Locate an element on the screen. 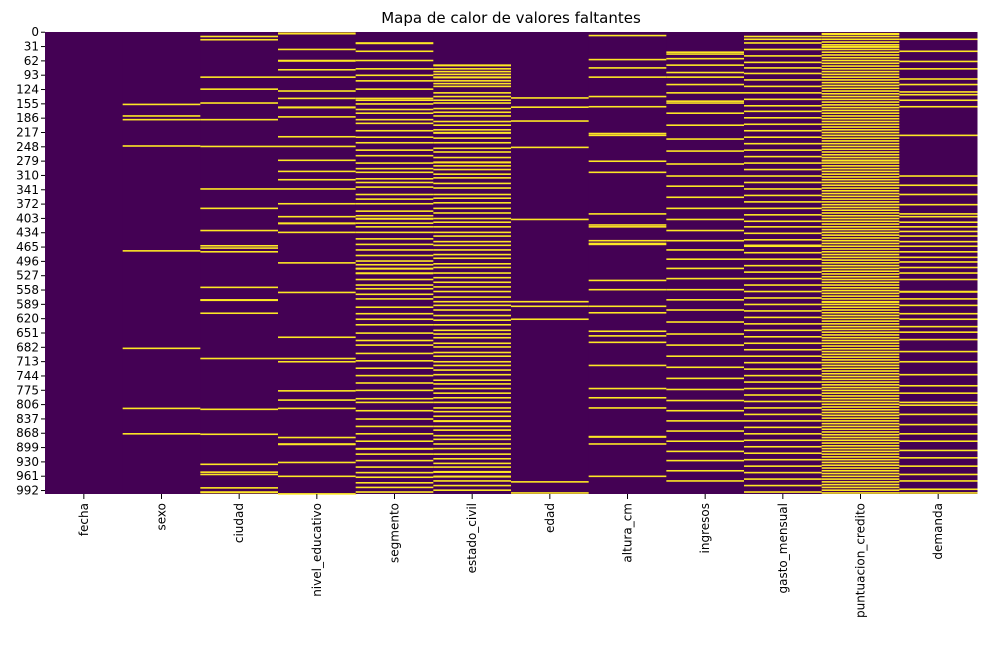  y-tick-label: 310 is located at coordinates (27, 175).